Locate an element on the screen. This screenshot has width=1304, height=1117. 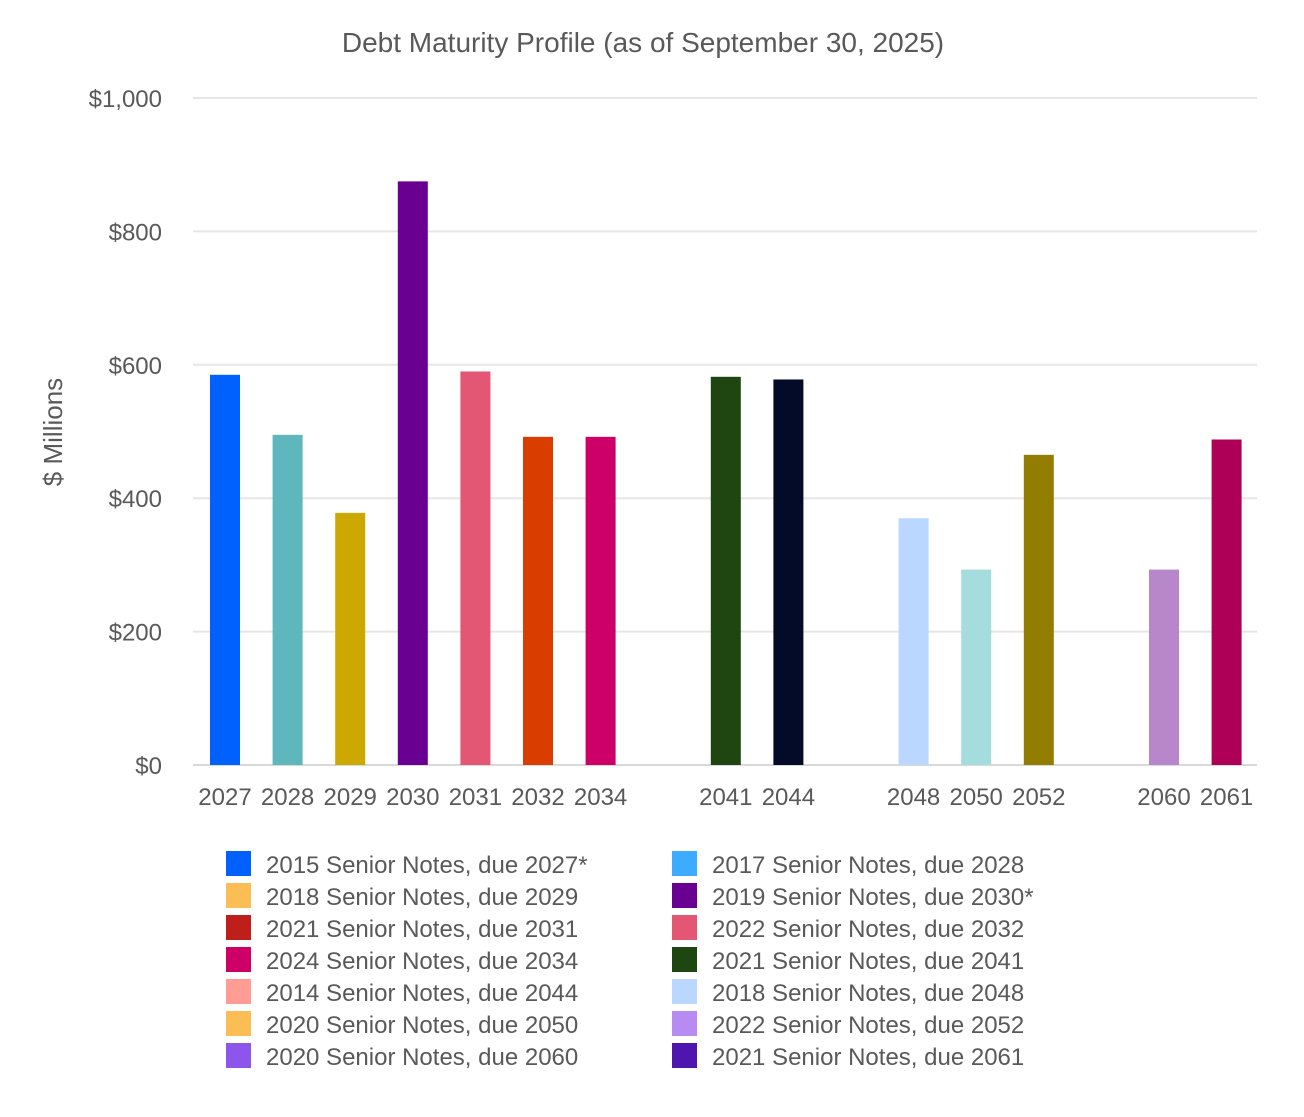
y-tick-label: $1,000 is located at coordinates (125, 99).